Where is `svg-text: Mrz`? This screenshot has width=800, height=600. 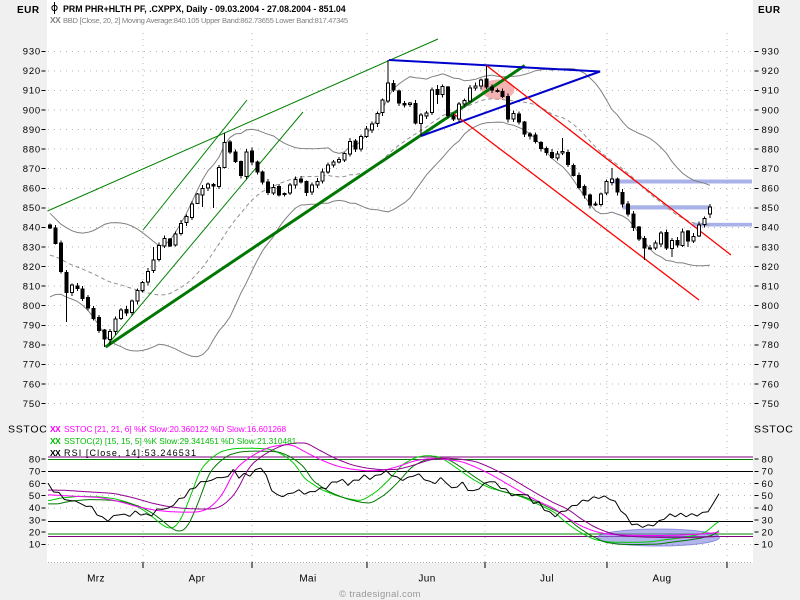
svg-text: Mrz is located at coordinates (96, 579).